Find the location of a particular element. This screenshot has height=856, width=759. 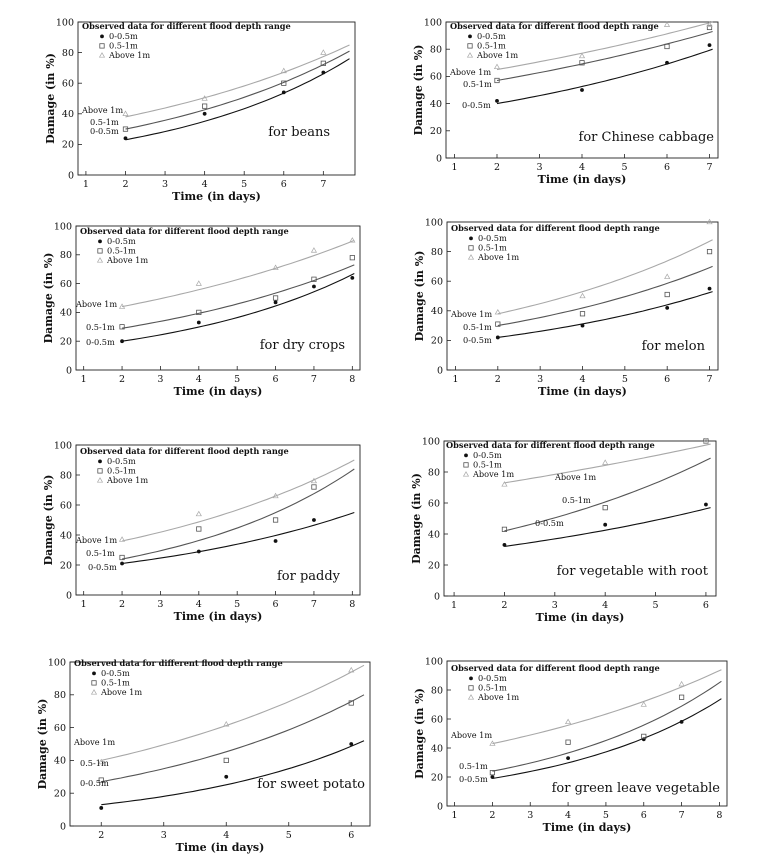

x-tick-label: 1 is located at coordinates (454, 167).